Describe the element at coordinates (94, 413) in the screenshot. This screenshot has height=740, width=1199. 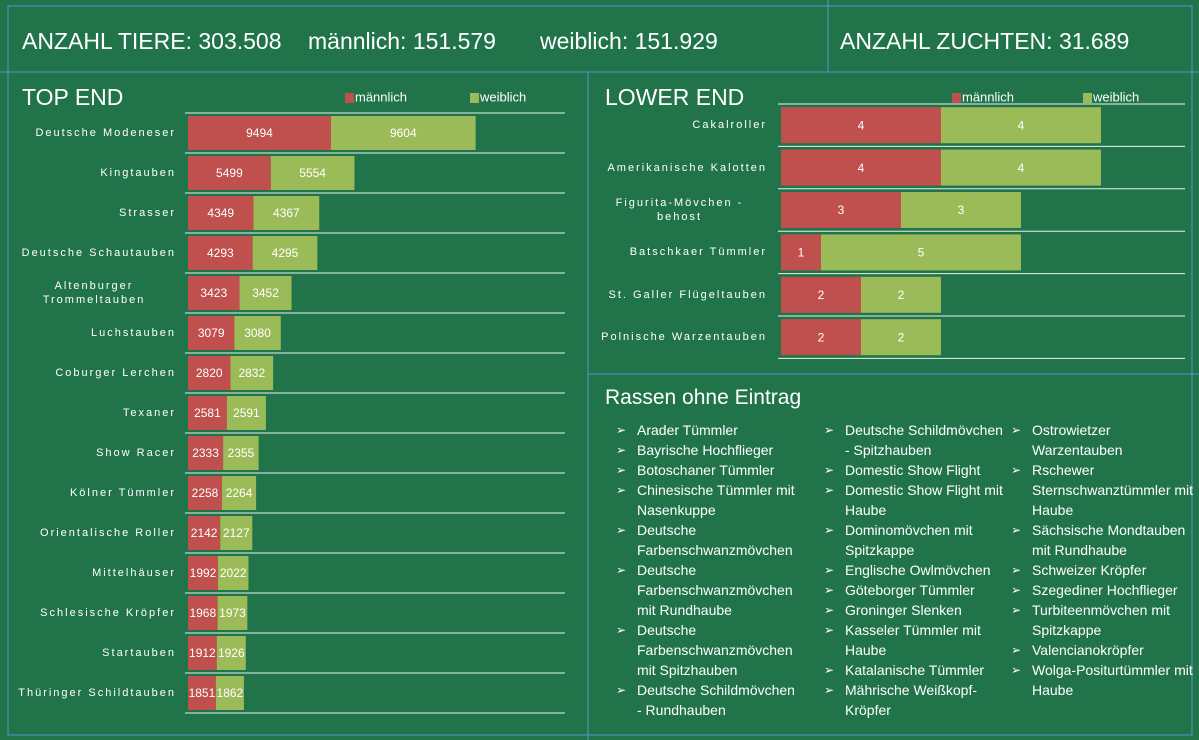
I see `category-label: Texaner` at that location.